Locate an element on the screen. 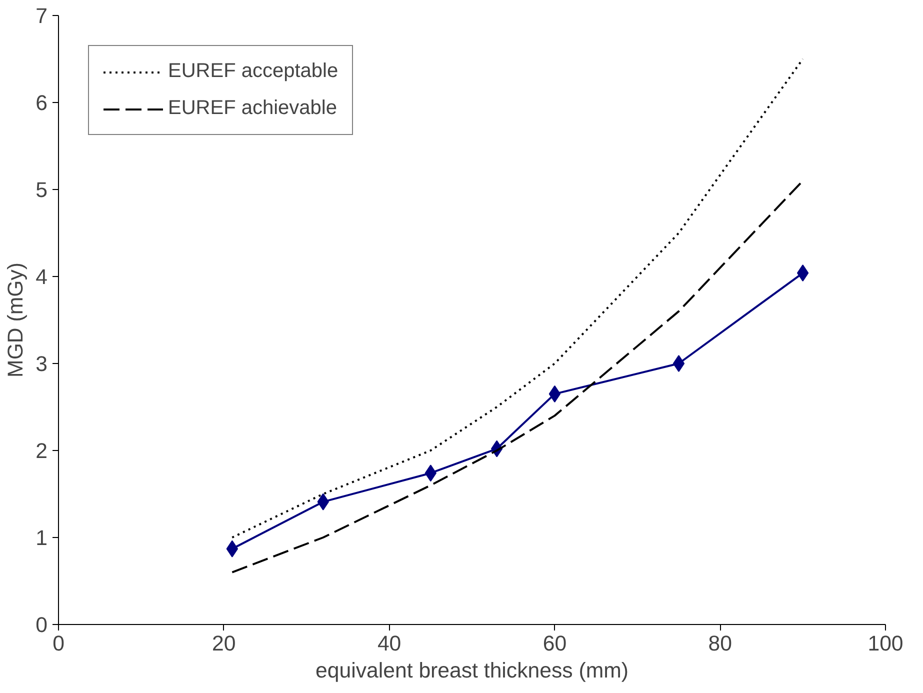 The height and width of the screenshot is (693, 923). y-tick-label: 3 is located at coordinates (42, 364).